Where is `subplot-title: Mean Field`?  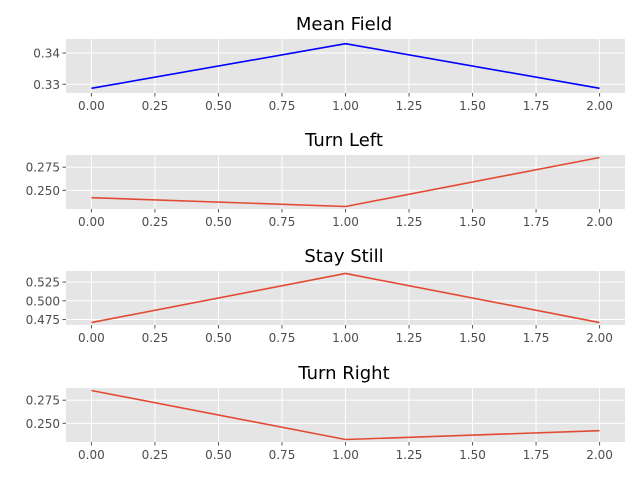
subplot-title: Mean Field is located at coordinates (344, 24).